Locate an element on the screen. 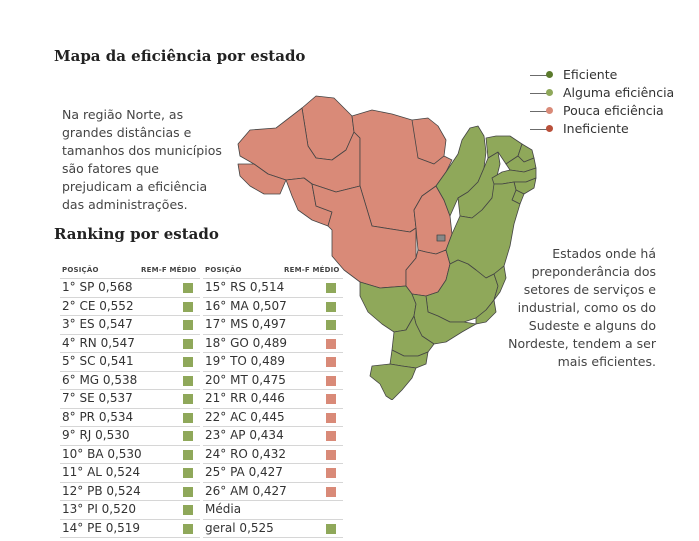 The height and width of the screenshot is (541, 699). ranking-text: 20° MT 0,475 is located at coordinates (245, 379).